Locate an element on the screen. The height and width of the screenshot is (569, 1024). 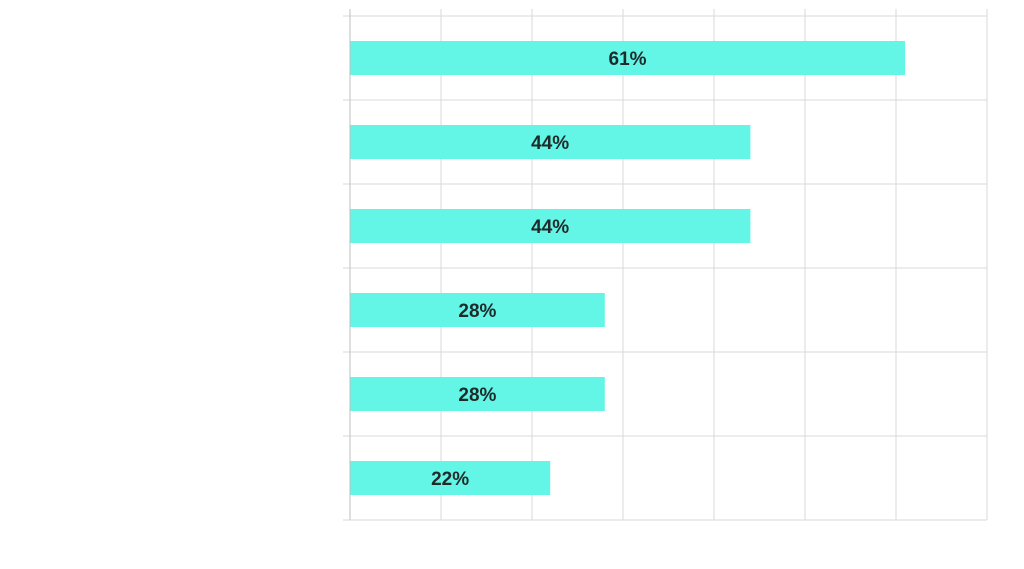
bar-data-label: 22% is located at coordinates (450, 479).